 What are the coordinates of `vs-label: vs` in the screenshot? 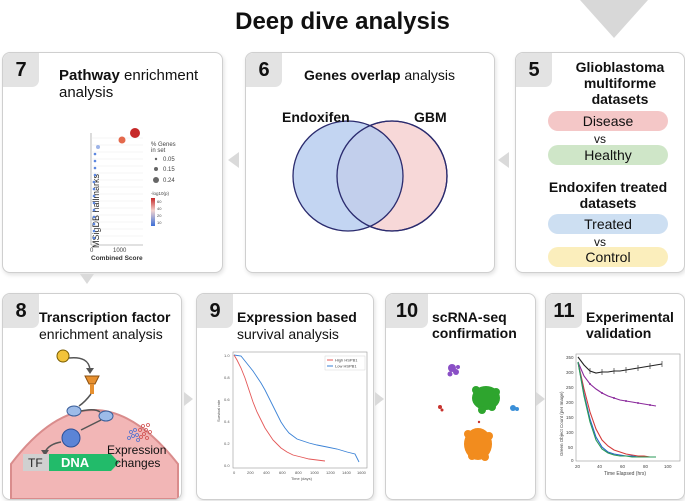 It's located at (600, 242).